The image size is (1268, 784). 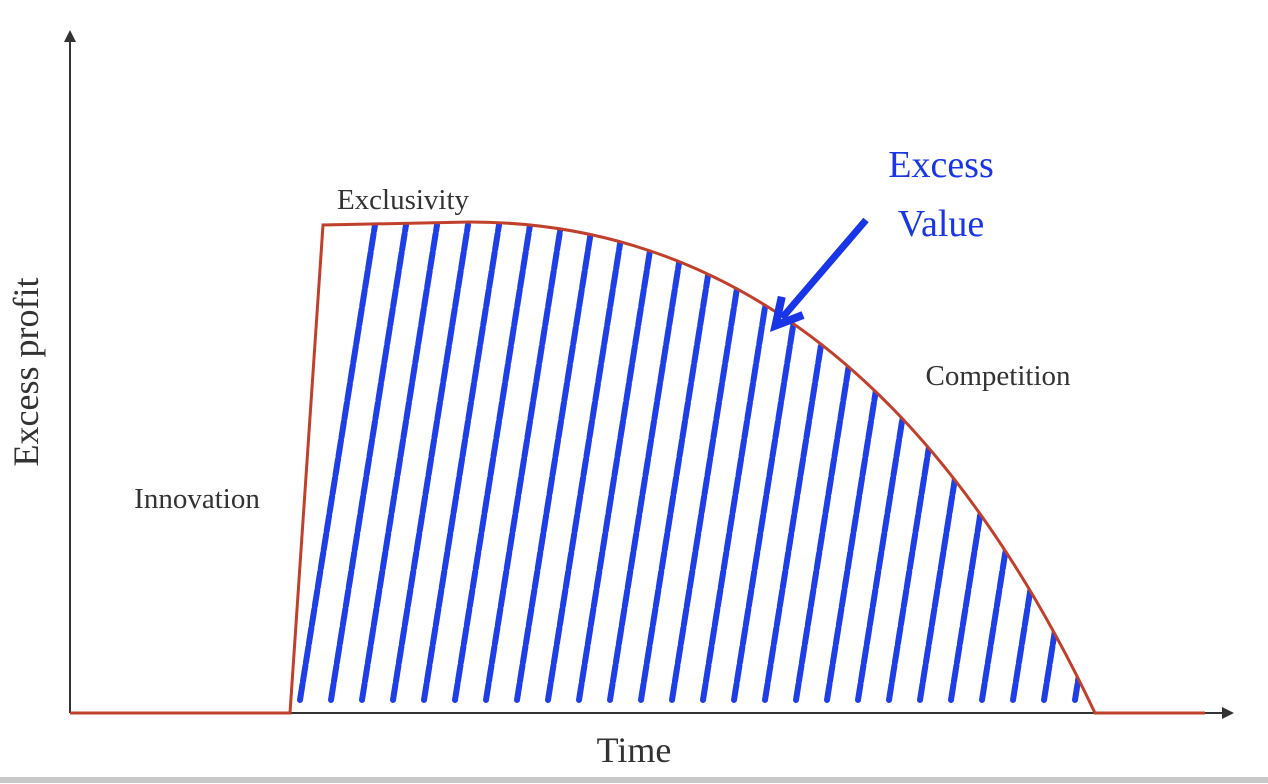 I want to click on phase-label: Exclusivity, so click(x=403, y=200).